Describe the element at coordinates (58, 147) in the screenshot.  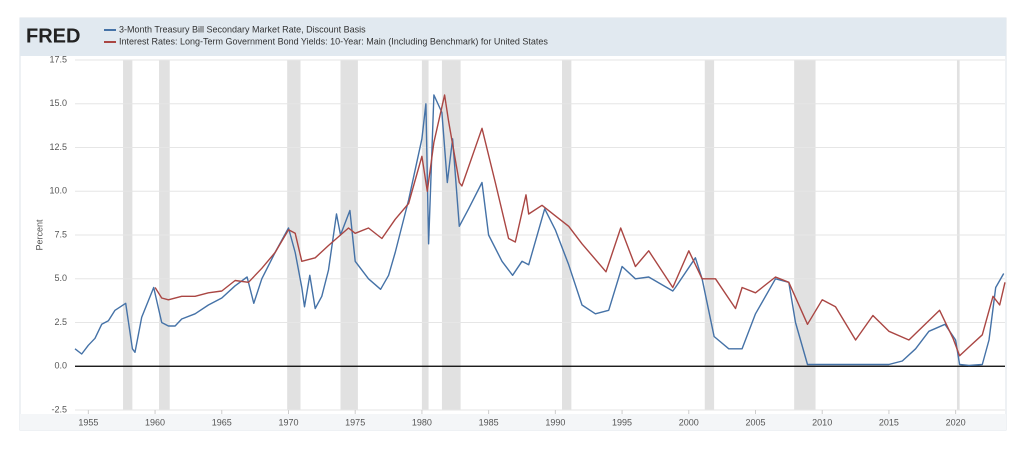
I see `y-tick-label: 12.5` at that location.